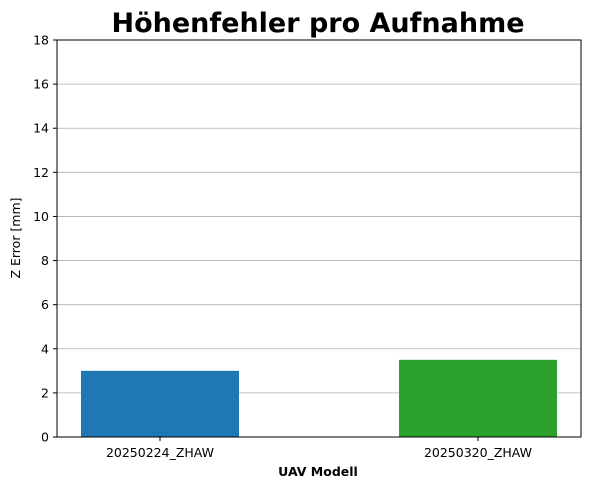 This screenshot has width=590, height=490. What do you see at coordinates (45, 260) in the screenshot?
I see `y-tick-label: 8` at bounding box center [45, 260].